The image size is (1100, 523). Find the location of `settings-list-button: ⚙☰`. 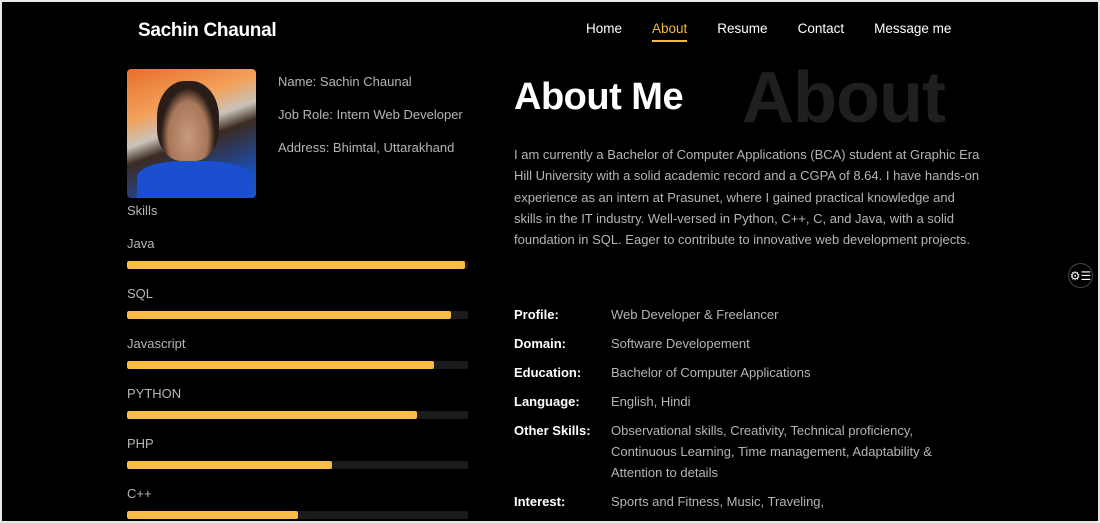

settings-list-button: ⚙☰ is located at coordinates (1080, 275).